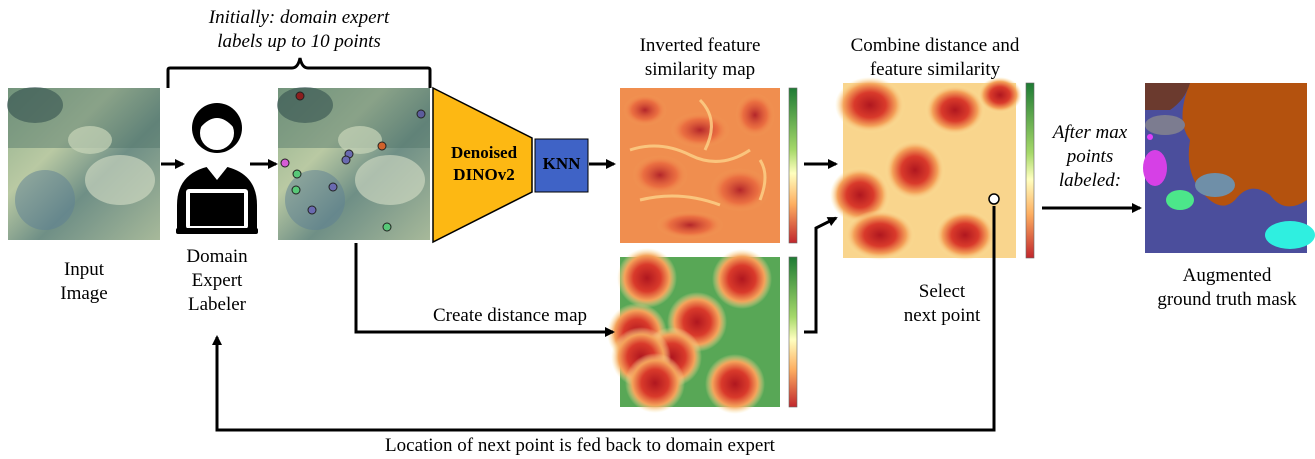 This screenshot has height=459, width=1315. I want to click on annotated-image, so click(353, 163).